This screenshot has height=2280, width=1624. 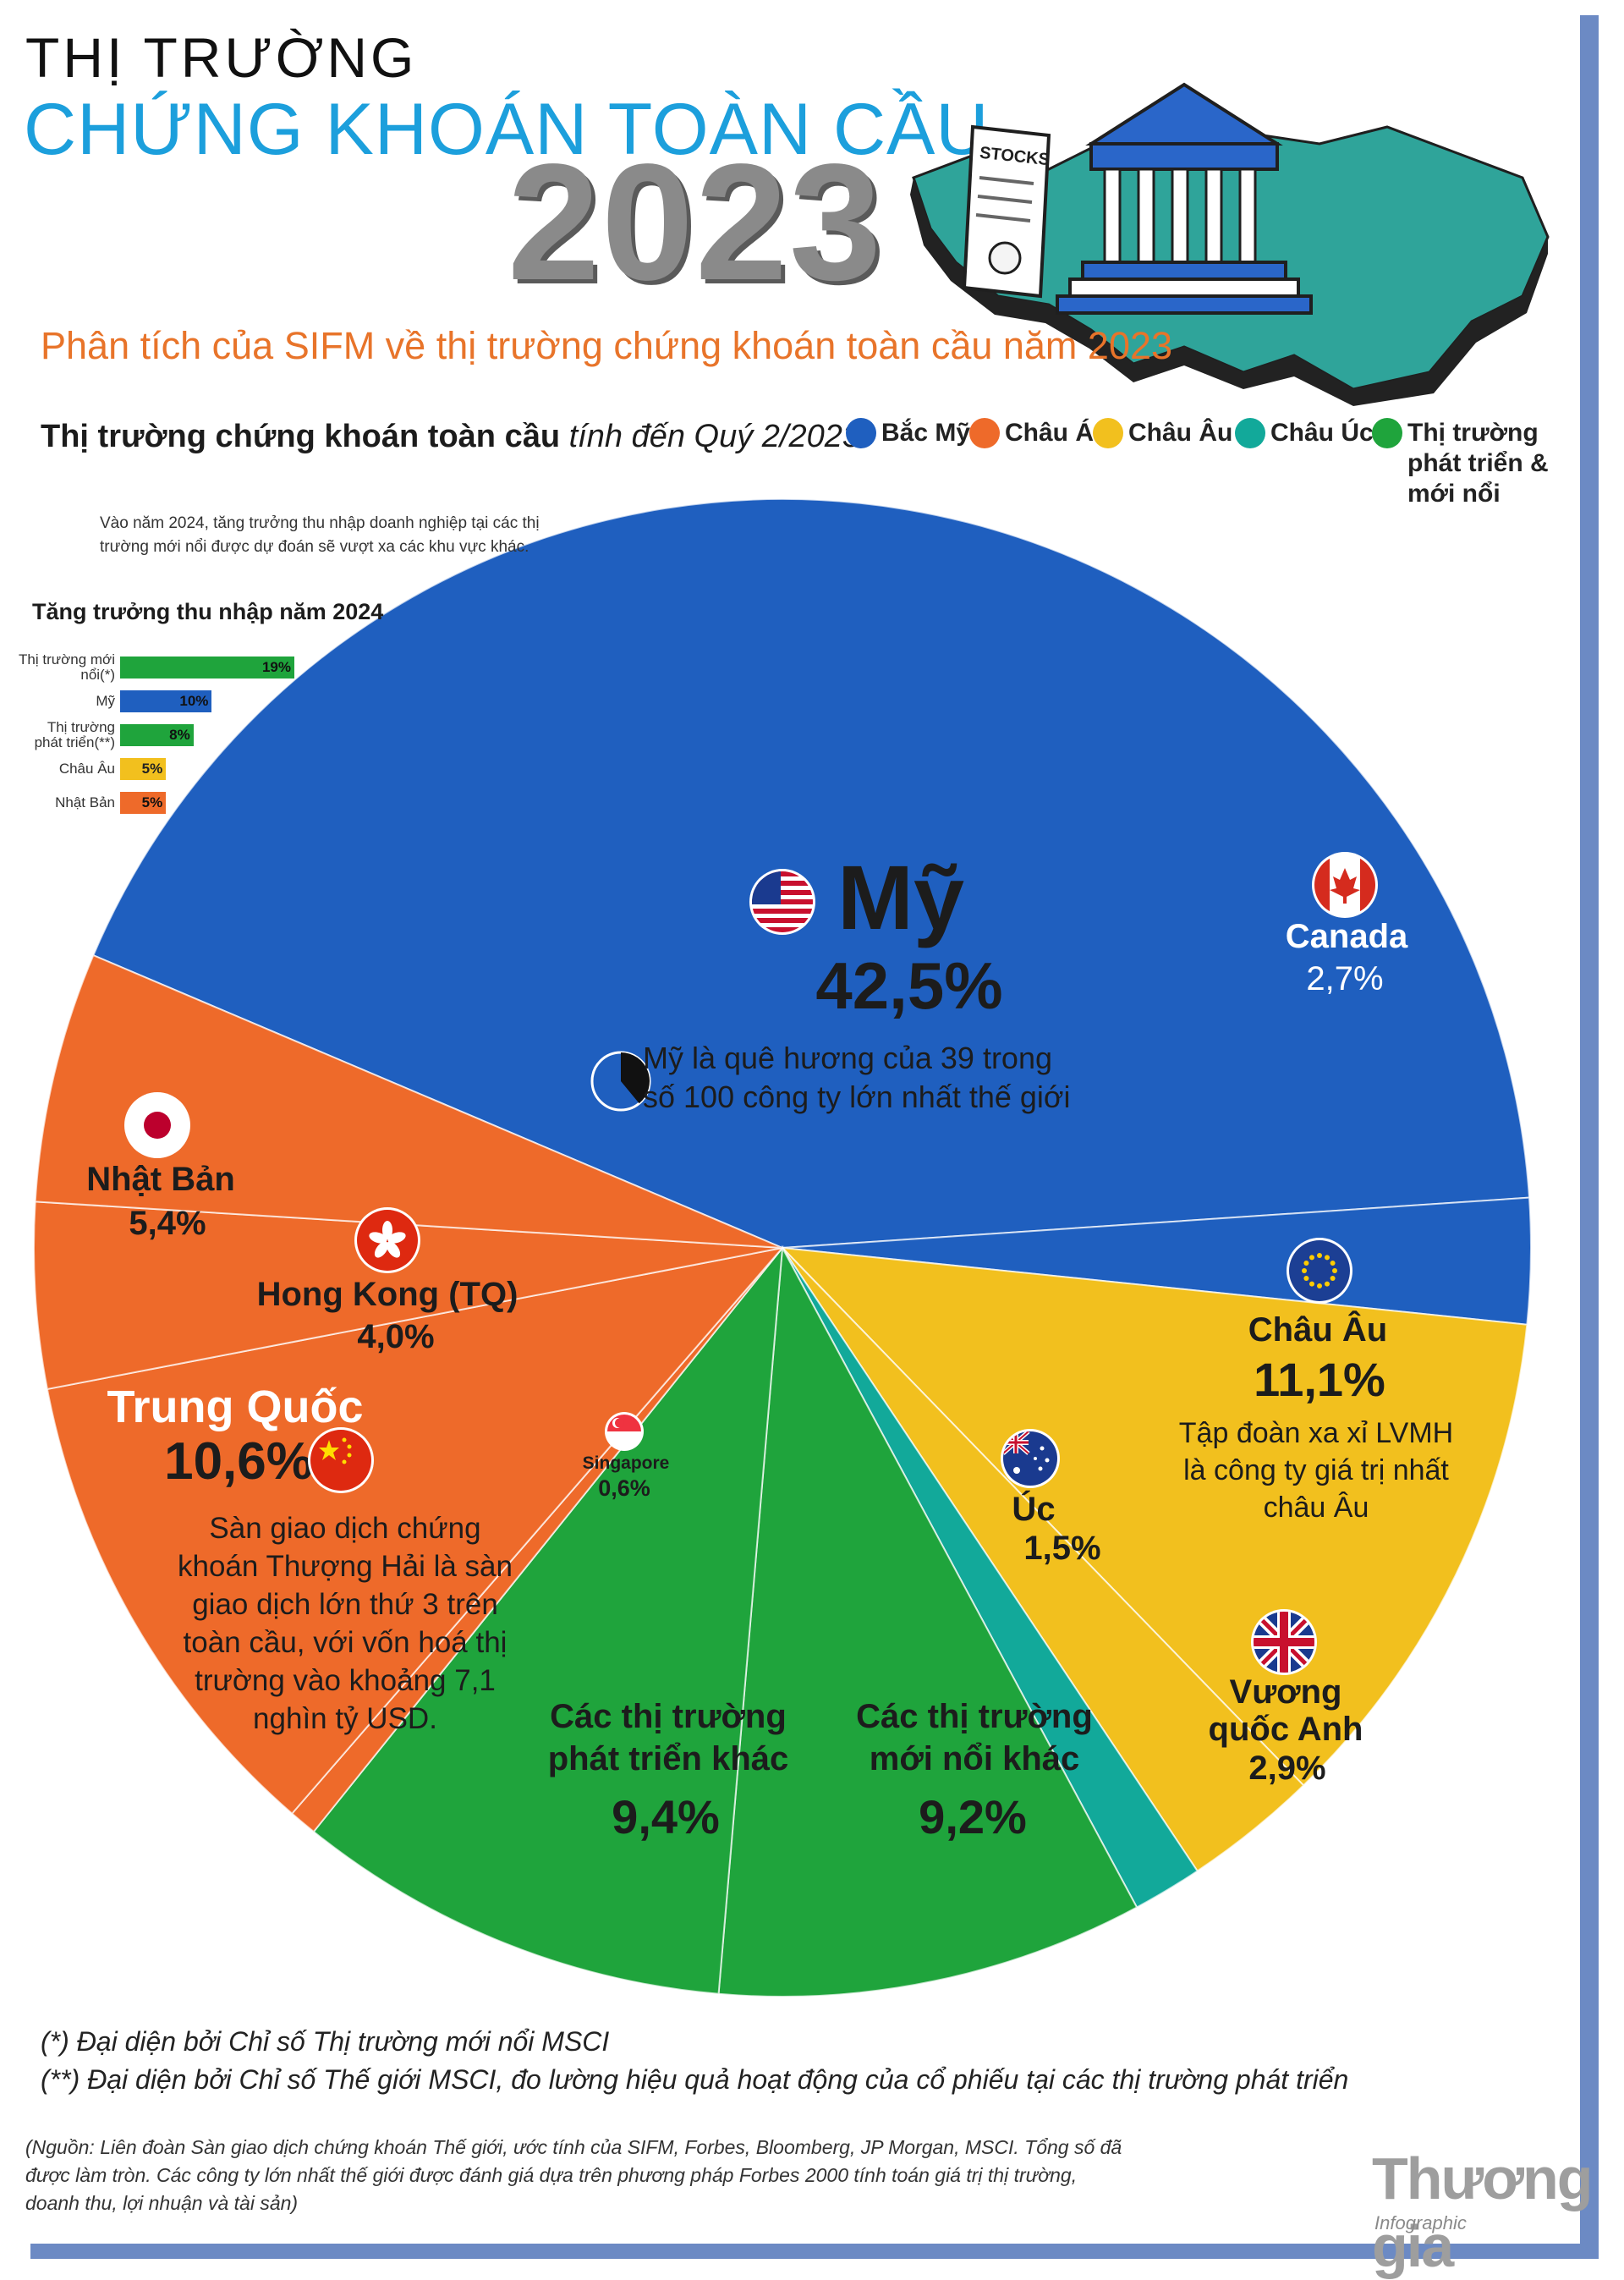 I want to click on section-title-italic: tính đến Quý 2/2023, so click(x=714, y=436).